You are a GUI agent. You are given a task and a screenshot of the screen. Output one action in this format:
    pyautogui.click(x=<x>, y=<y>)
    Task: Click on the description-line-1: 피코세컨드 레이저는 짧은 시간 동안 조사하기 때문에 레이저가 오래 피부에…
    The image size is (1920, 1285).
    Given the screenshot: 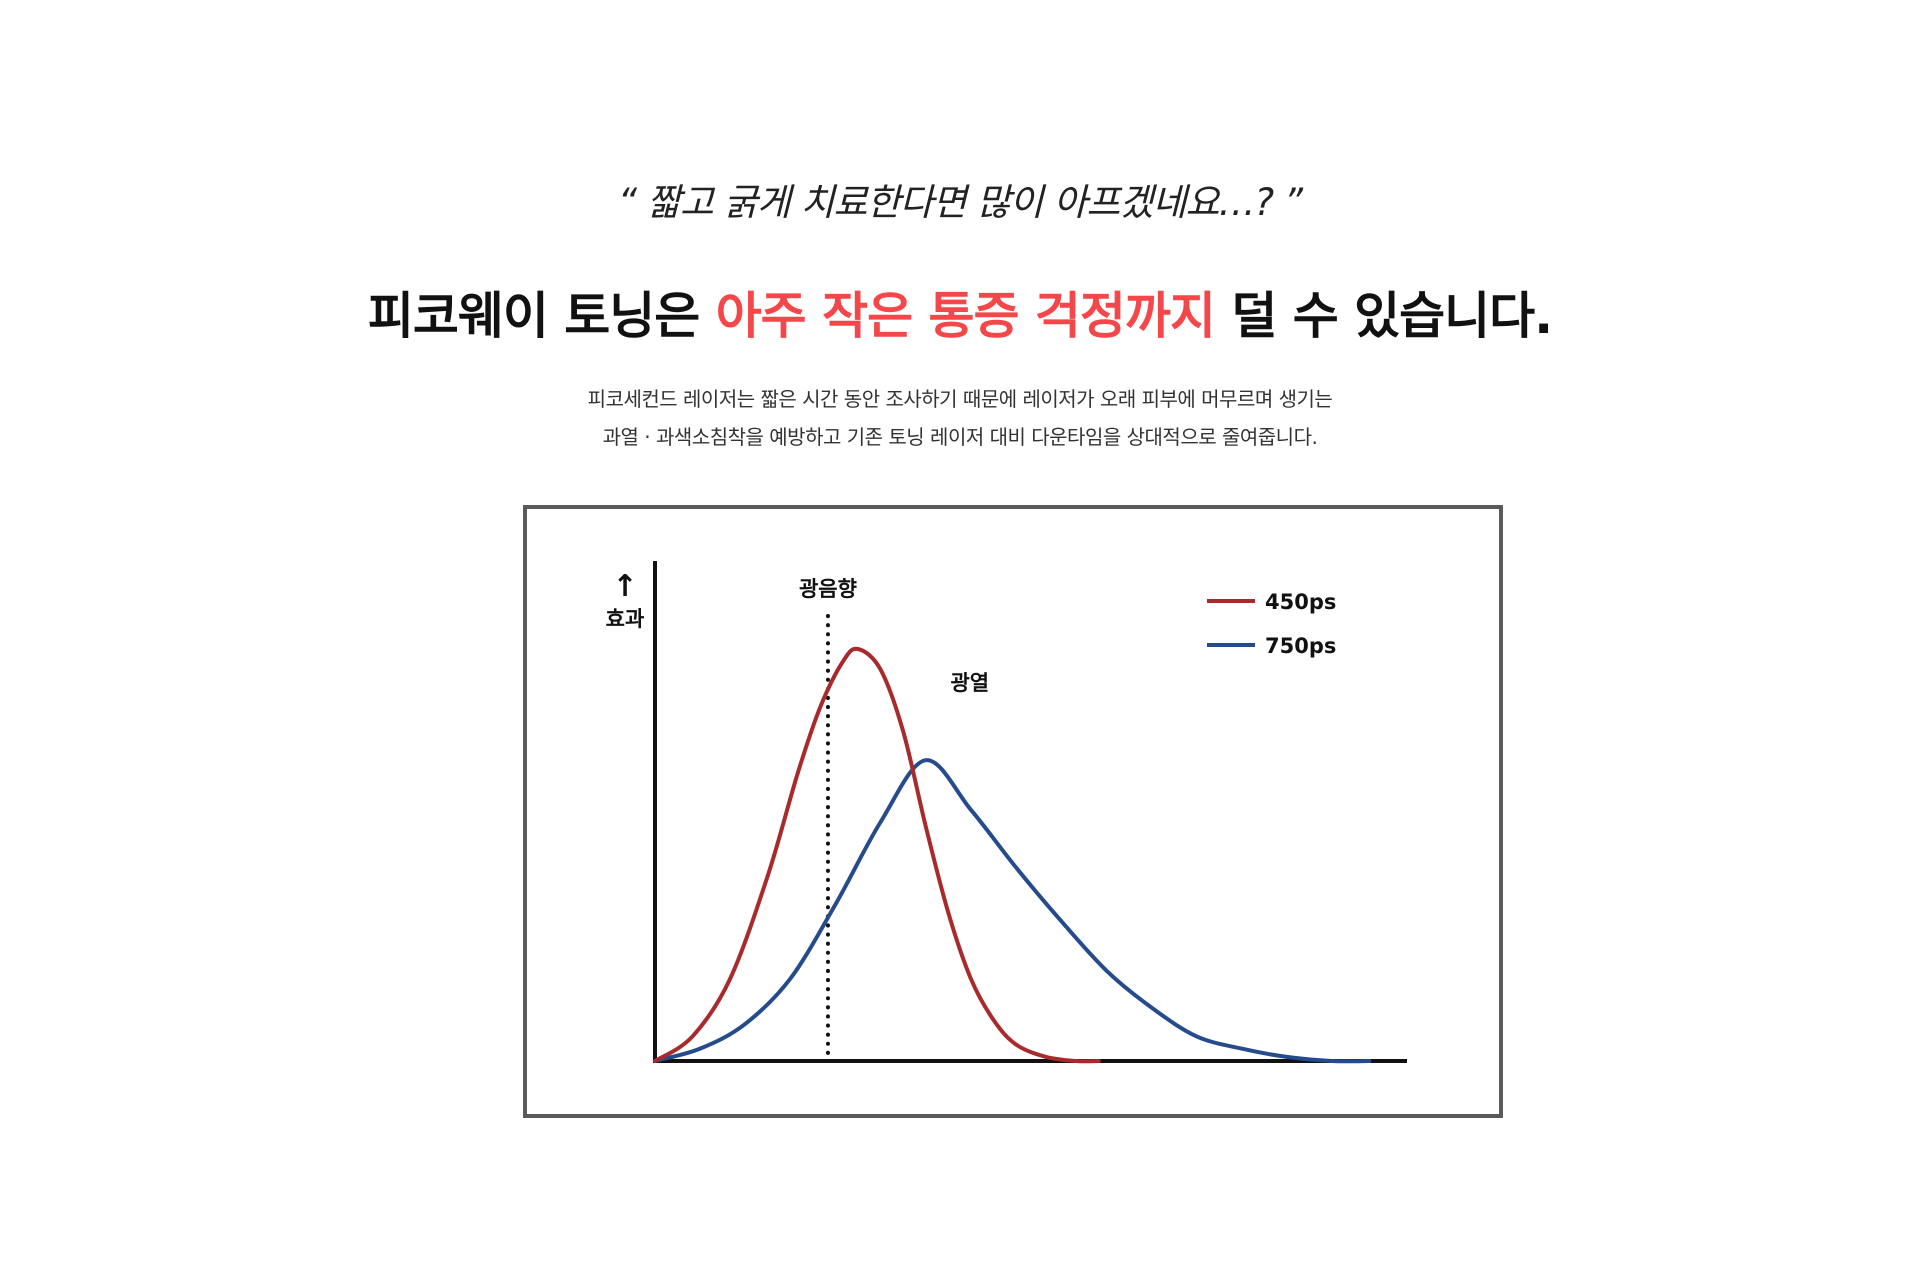 What is the action you would take?
    pyautogui.click(x=960, y=399)
    